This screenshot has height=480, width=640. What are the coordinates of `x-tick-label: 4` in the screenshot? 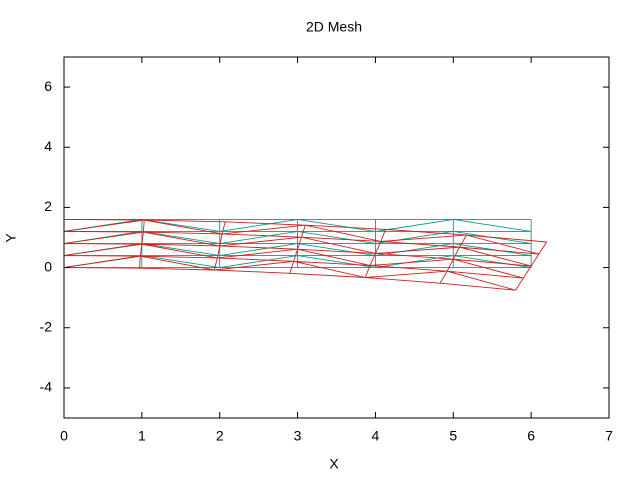 It's located at (376, 436).